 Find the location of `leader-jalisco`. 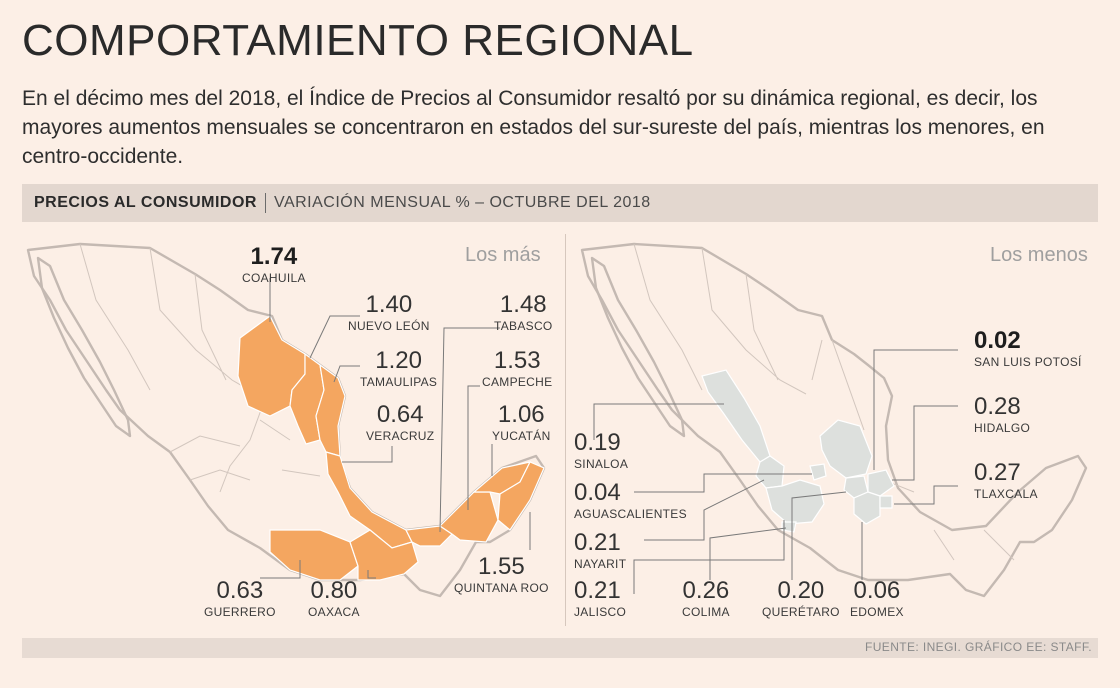

leader-jalisco is located at coordinates (709, 557).